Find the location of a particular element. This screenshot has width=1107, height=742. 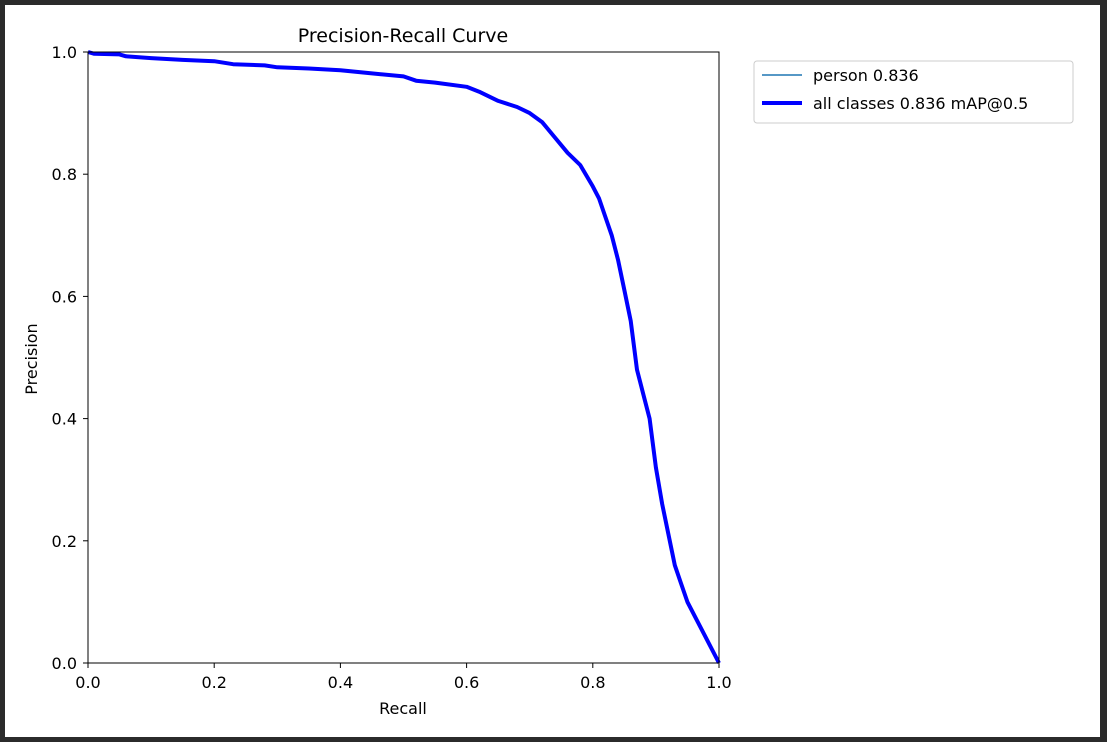

y-tick-label: 0.2 is located at coordinates (64, 541).